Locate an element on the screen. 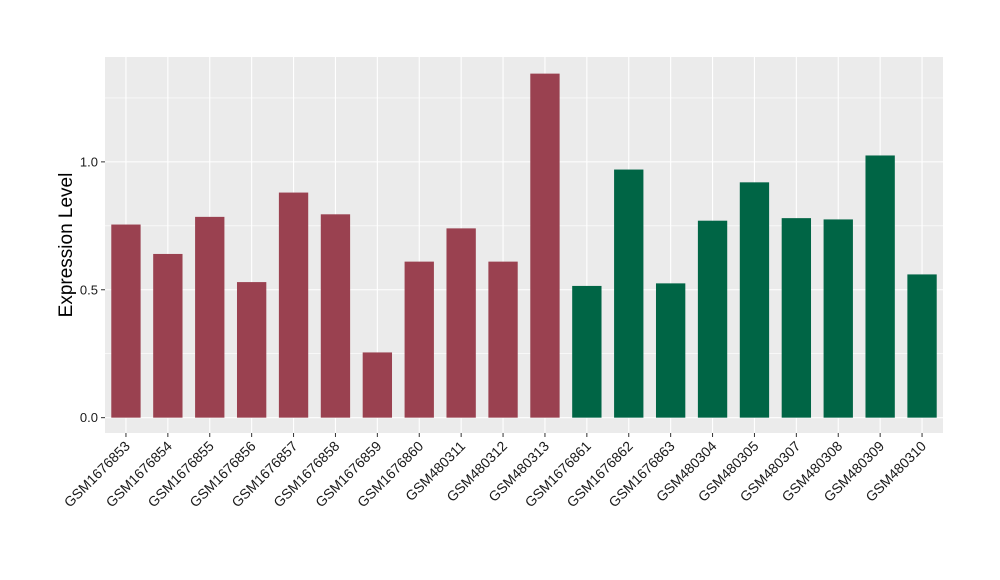 The height and width of the screenshot is (580, 1000). bar-GSM1676863 is located at coordinates (670, 350).